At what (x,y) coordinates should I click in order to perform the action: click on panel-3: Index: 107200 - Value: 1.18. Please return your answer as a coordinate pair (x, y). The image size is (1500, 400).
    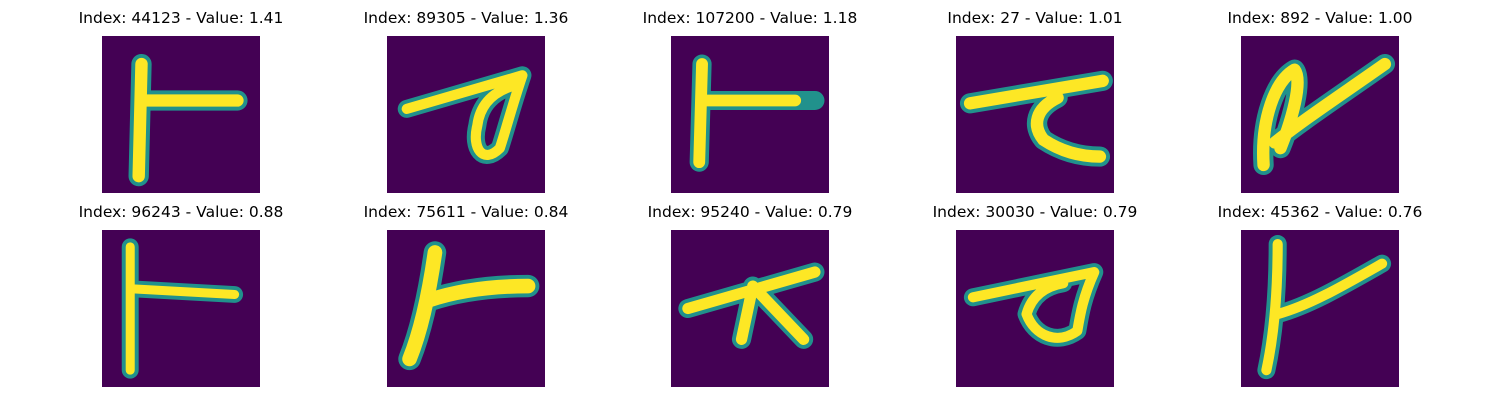
    Looking at the image, I should click on (750, 101).